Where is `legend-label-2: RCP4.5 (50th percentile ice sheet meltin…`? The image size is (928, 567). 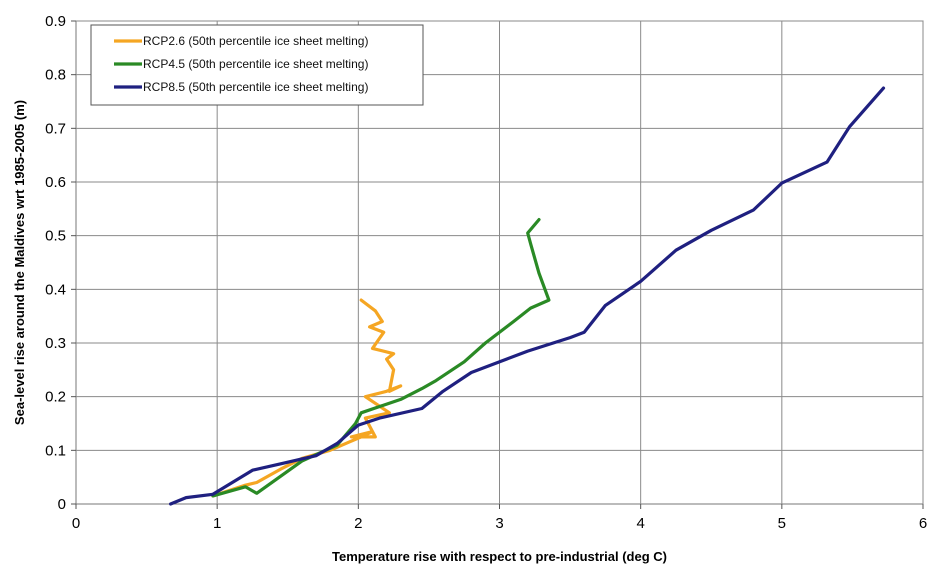
legend-label-2: RCP4.5 (50th percentile ice sheet meltin… is located at coordinates (255, 64).